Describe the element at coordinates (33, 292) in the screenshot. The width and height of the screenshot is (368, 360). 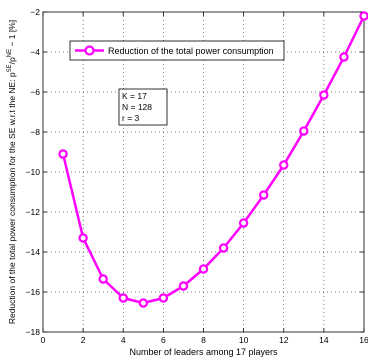
I see `y-tick-label: −16` at that location.